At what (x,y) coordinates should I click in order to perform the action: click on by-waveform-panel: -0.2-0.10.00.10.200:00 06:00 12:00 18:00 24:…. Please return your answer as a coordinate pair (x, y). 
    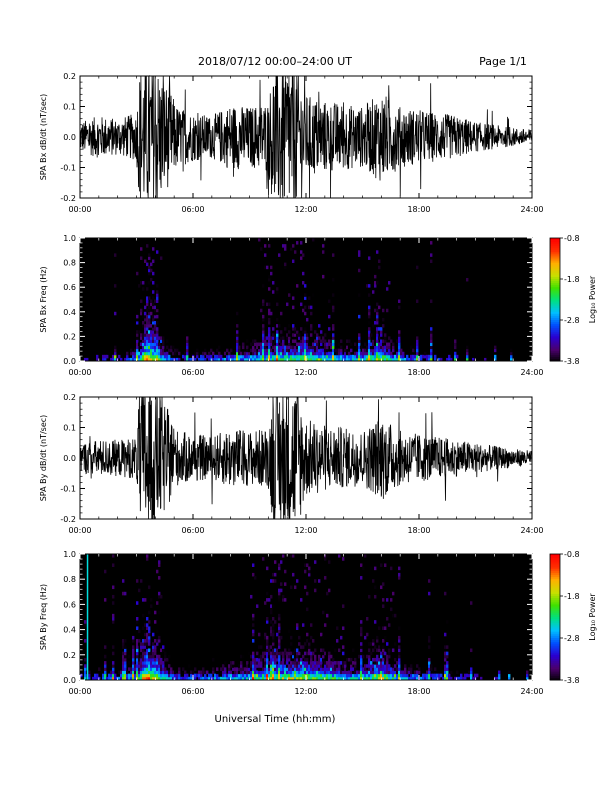
    Looking at the image, I should click on (291, 464).